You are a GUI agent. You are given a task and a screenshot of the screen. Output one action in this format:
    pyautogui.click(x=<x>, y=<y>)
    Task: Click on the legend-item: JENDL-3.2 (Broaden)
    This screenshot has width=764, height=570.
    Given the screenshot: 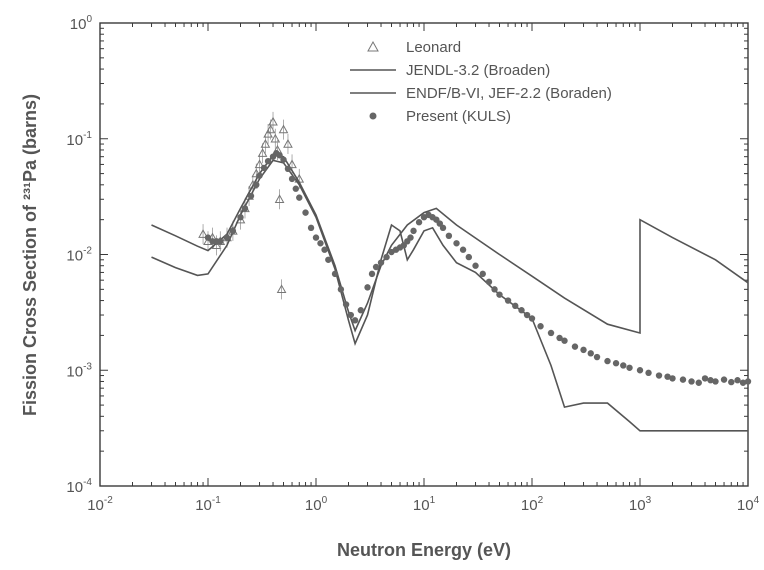 What is the action you would take?
    pyautogui.click(x=450, y=70)
    